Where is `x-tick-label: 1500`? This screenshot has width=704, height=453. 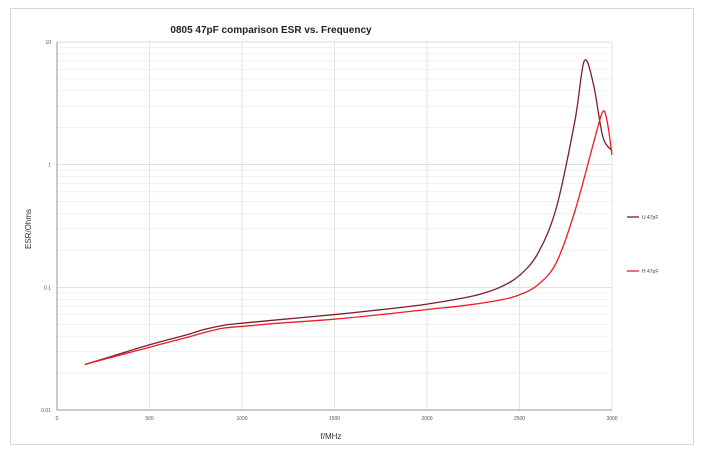 x-tick-label: 1500 is located at coordinates (334, 419).